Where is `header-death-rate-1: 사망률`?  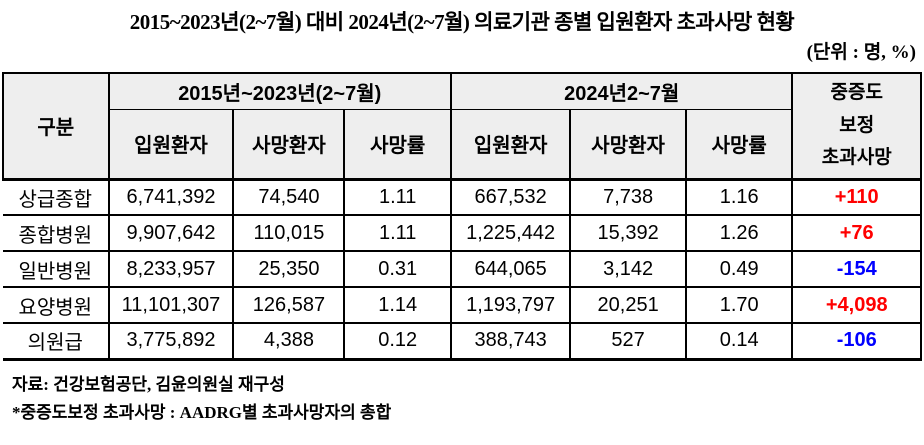
header-death-rate-1: 사망률 is located at coordinates (397, 144).